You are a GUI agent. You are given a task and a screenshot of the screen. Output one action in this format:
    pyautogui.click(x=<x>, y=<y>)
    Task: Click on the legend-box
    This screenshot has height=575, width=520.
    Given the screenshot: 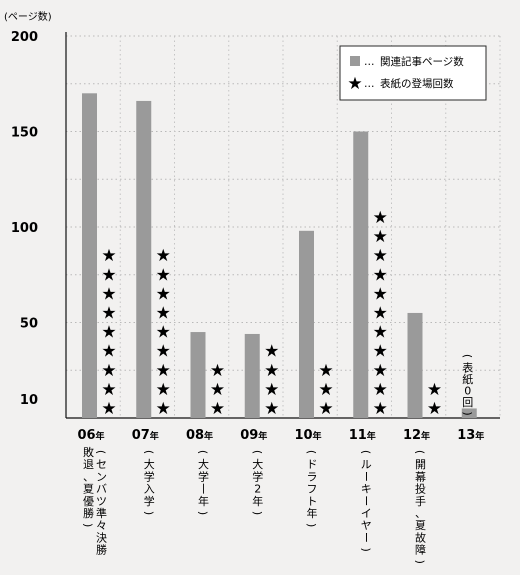 What is the action you would take?
    pyautogui.click(x=413, y=73)
    